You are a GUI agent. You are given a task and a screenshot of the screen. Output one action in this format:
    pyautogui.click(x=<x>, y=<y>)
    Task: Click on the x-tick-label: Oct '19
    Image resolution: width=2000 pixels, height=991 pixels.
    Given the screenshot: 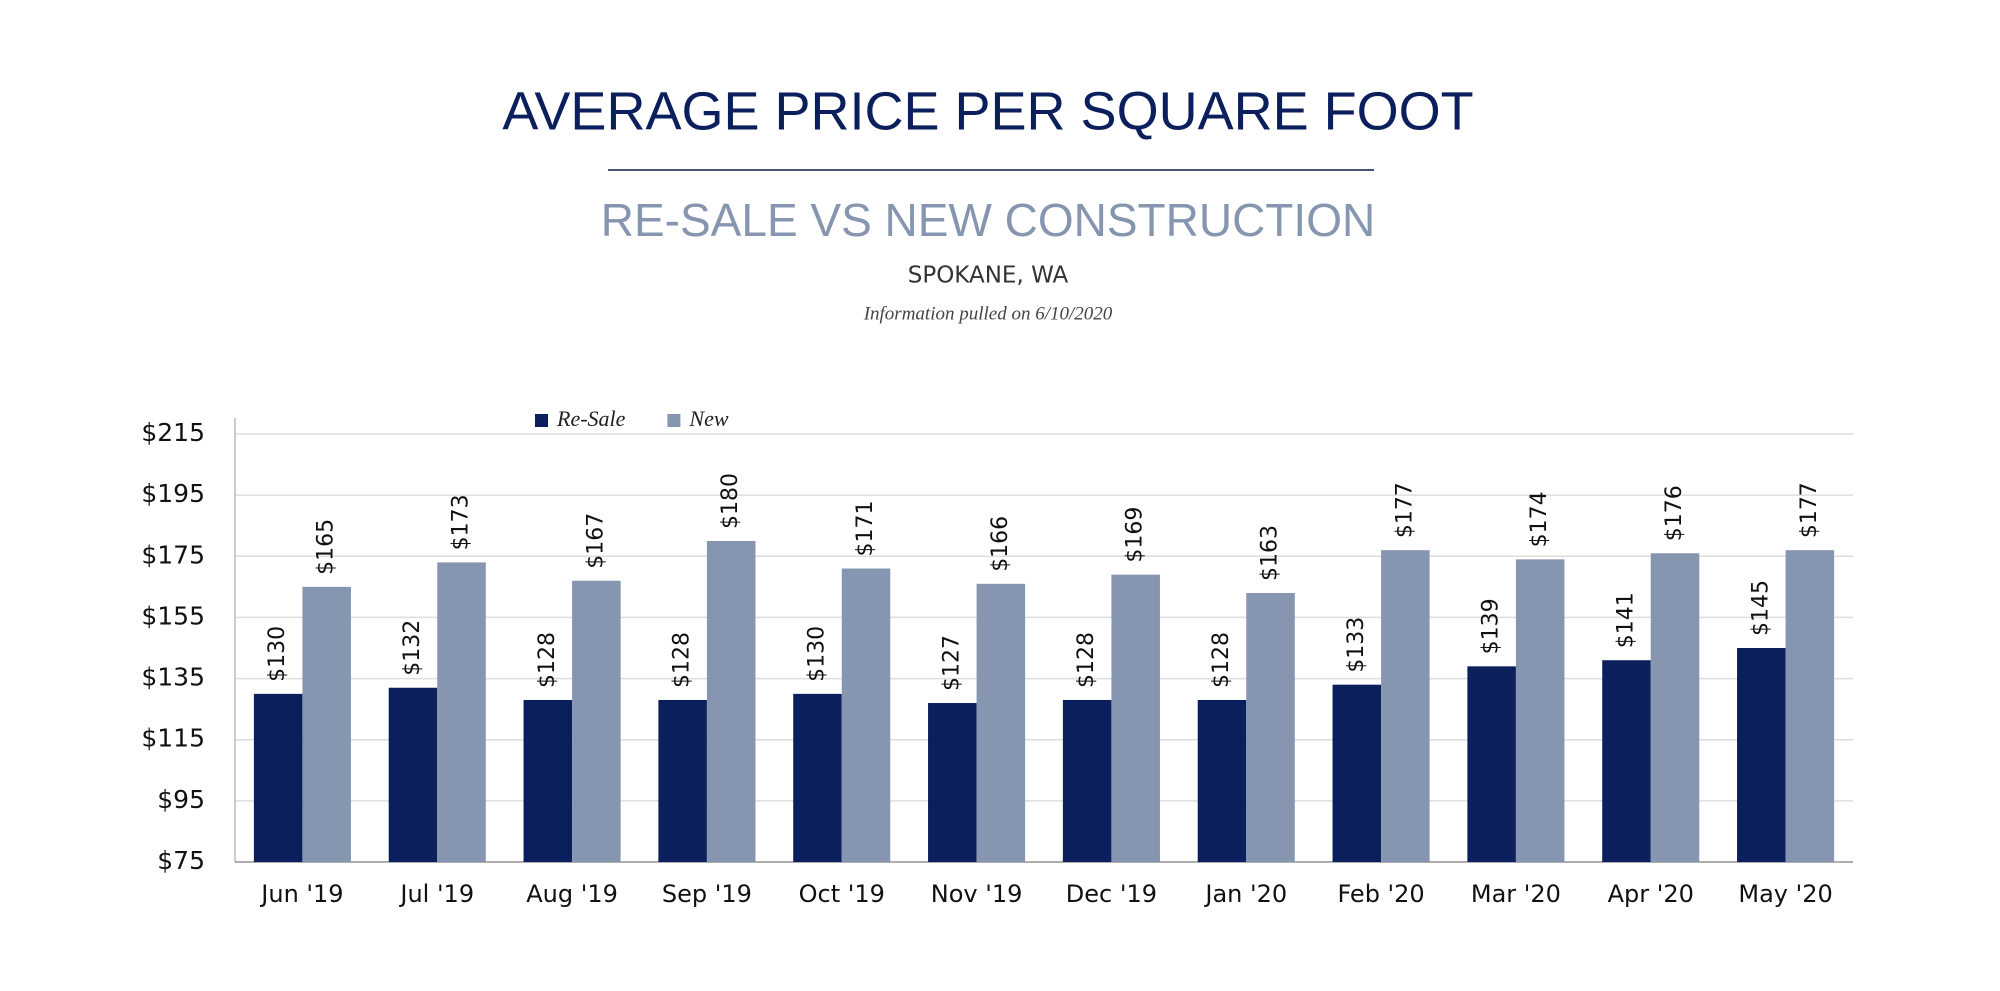 What is the action you would take?
    pyautogui.click(x=842, y=894)
    